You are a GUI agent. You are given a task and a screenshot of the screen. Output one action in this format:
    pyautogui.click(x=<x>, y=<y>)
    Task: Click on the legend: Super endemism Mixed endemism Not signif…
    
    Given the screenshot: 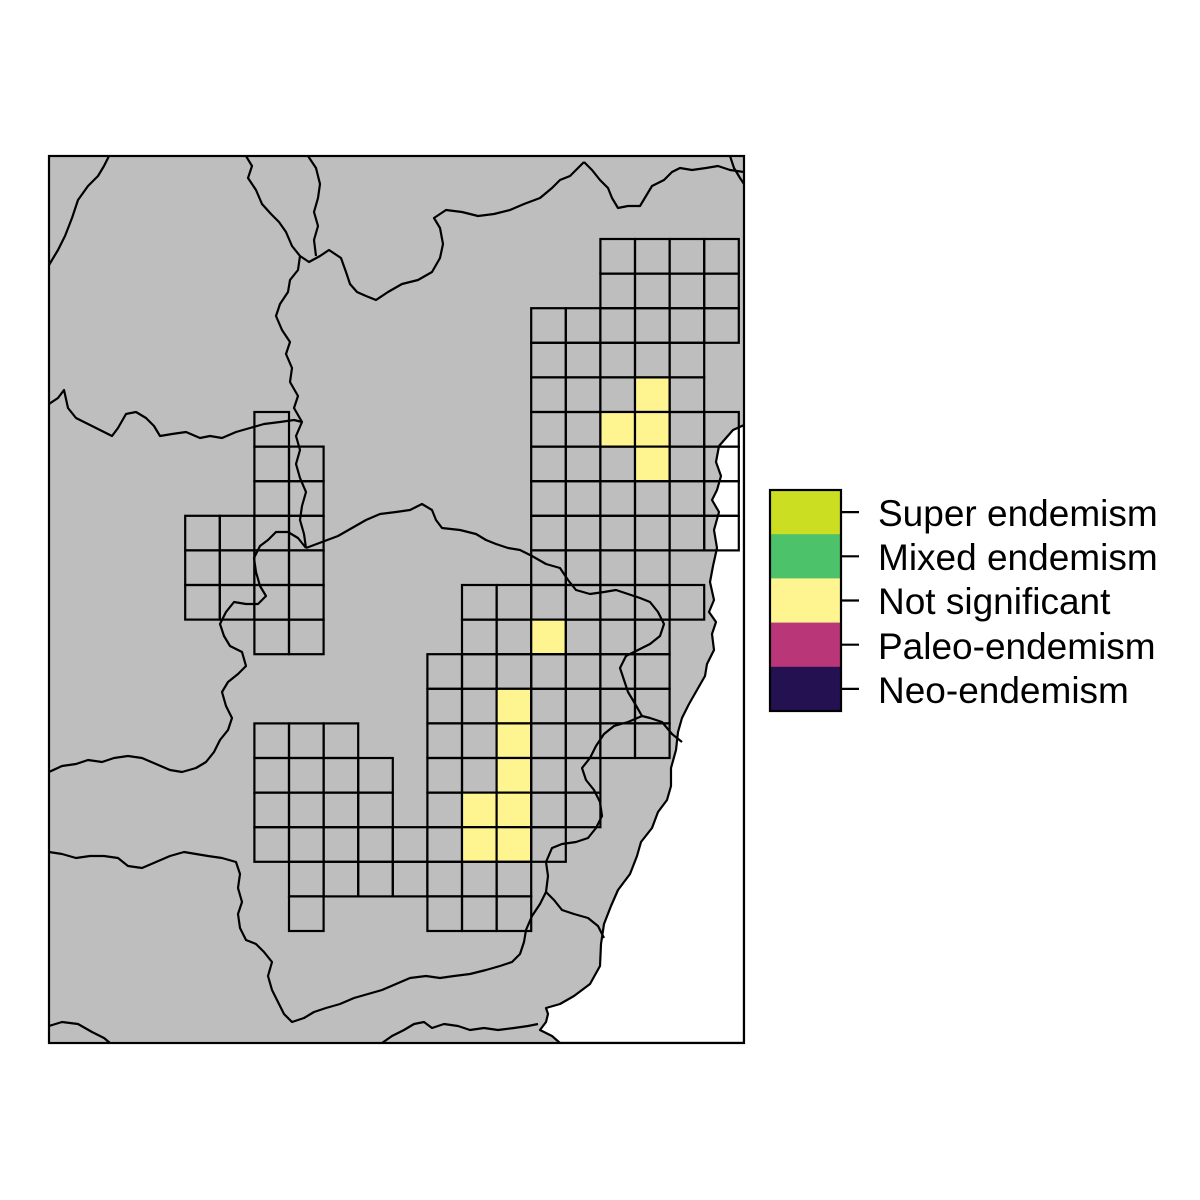 What is the action you would take?
    pyautogui.click(x=963, y=600)
    